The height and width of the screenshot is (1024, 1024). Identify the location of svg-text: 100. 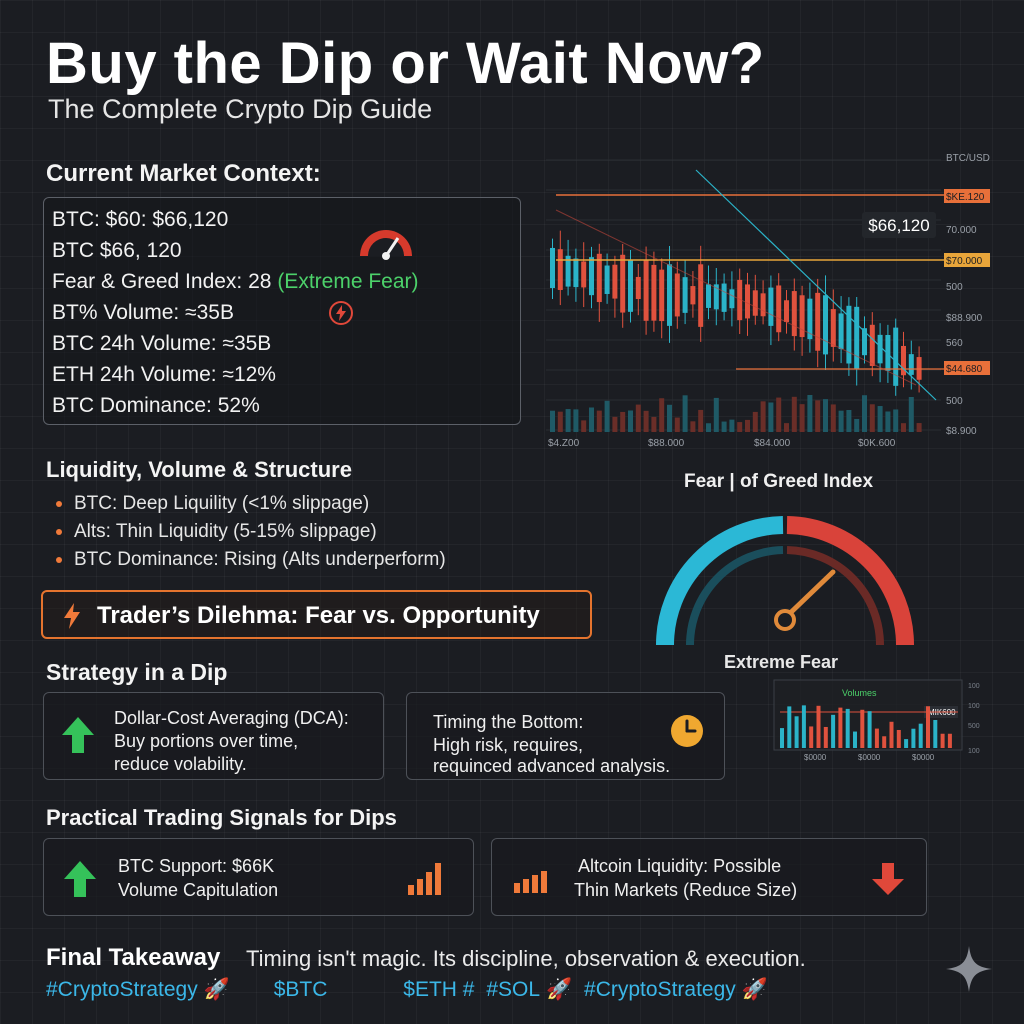
(974, 686).